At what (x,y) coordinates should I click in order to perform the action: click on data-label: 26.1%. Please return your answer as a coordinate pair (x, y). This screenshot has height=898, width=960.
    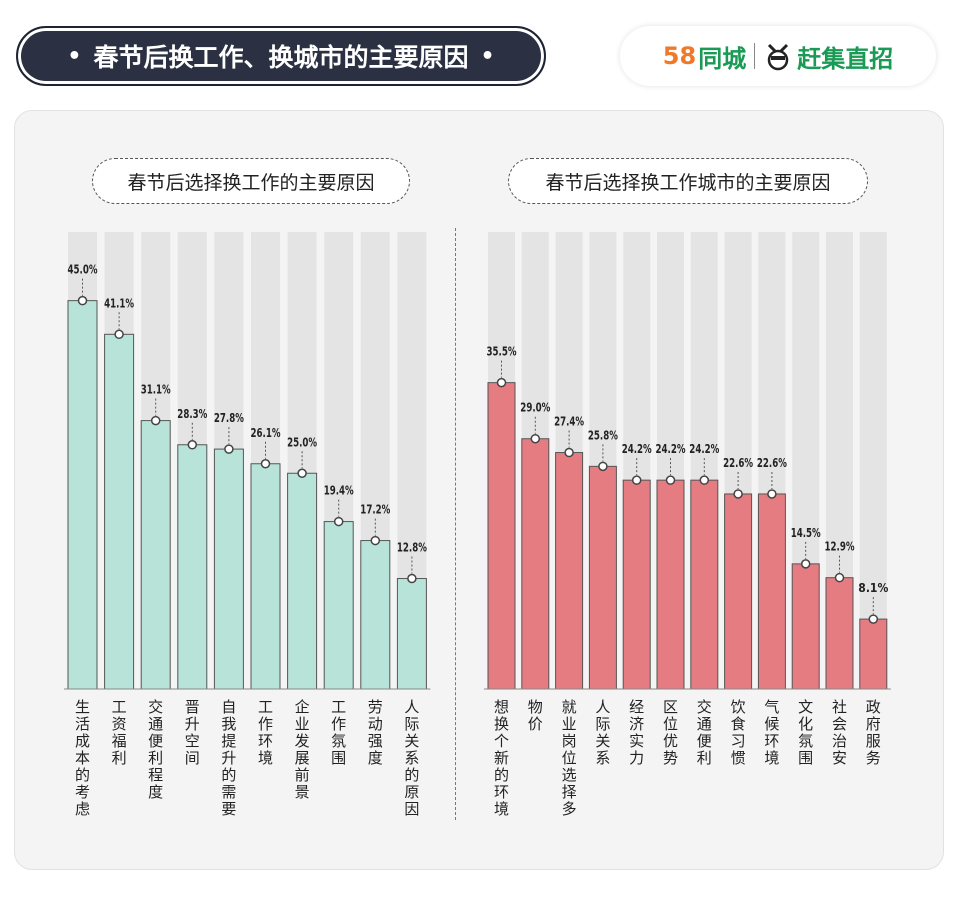
    Looking at the image, I should click on (266, 433).